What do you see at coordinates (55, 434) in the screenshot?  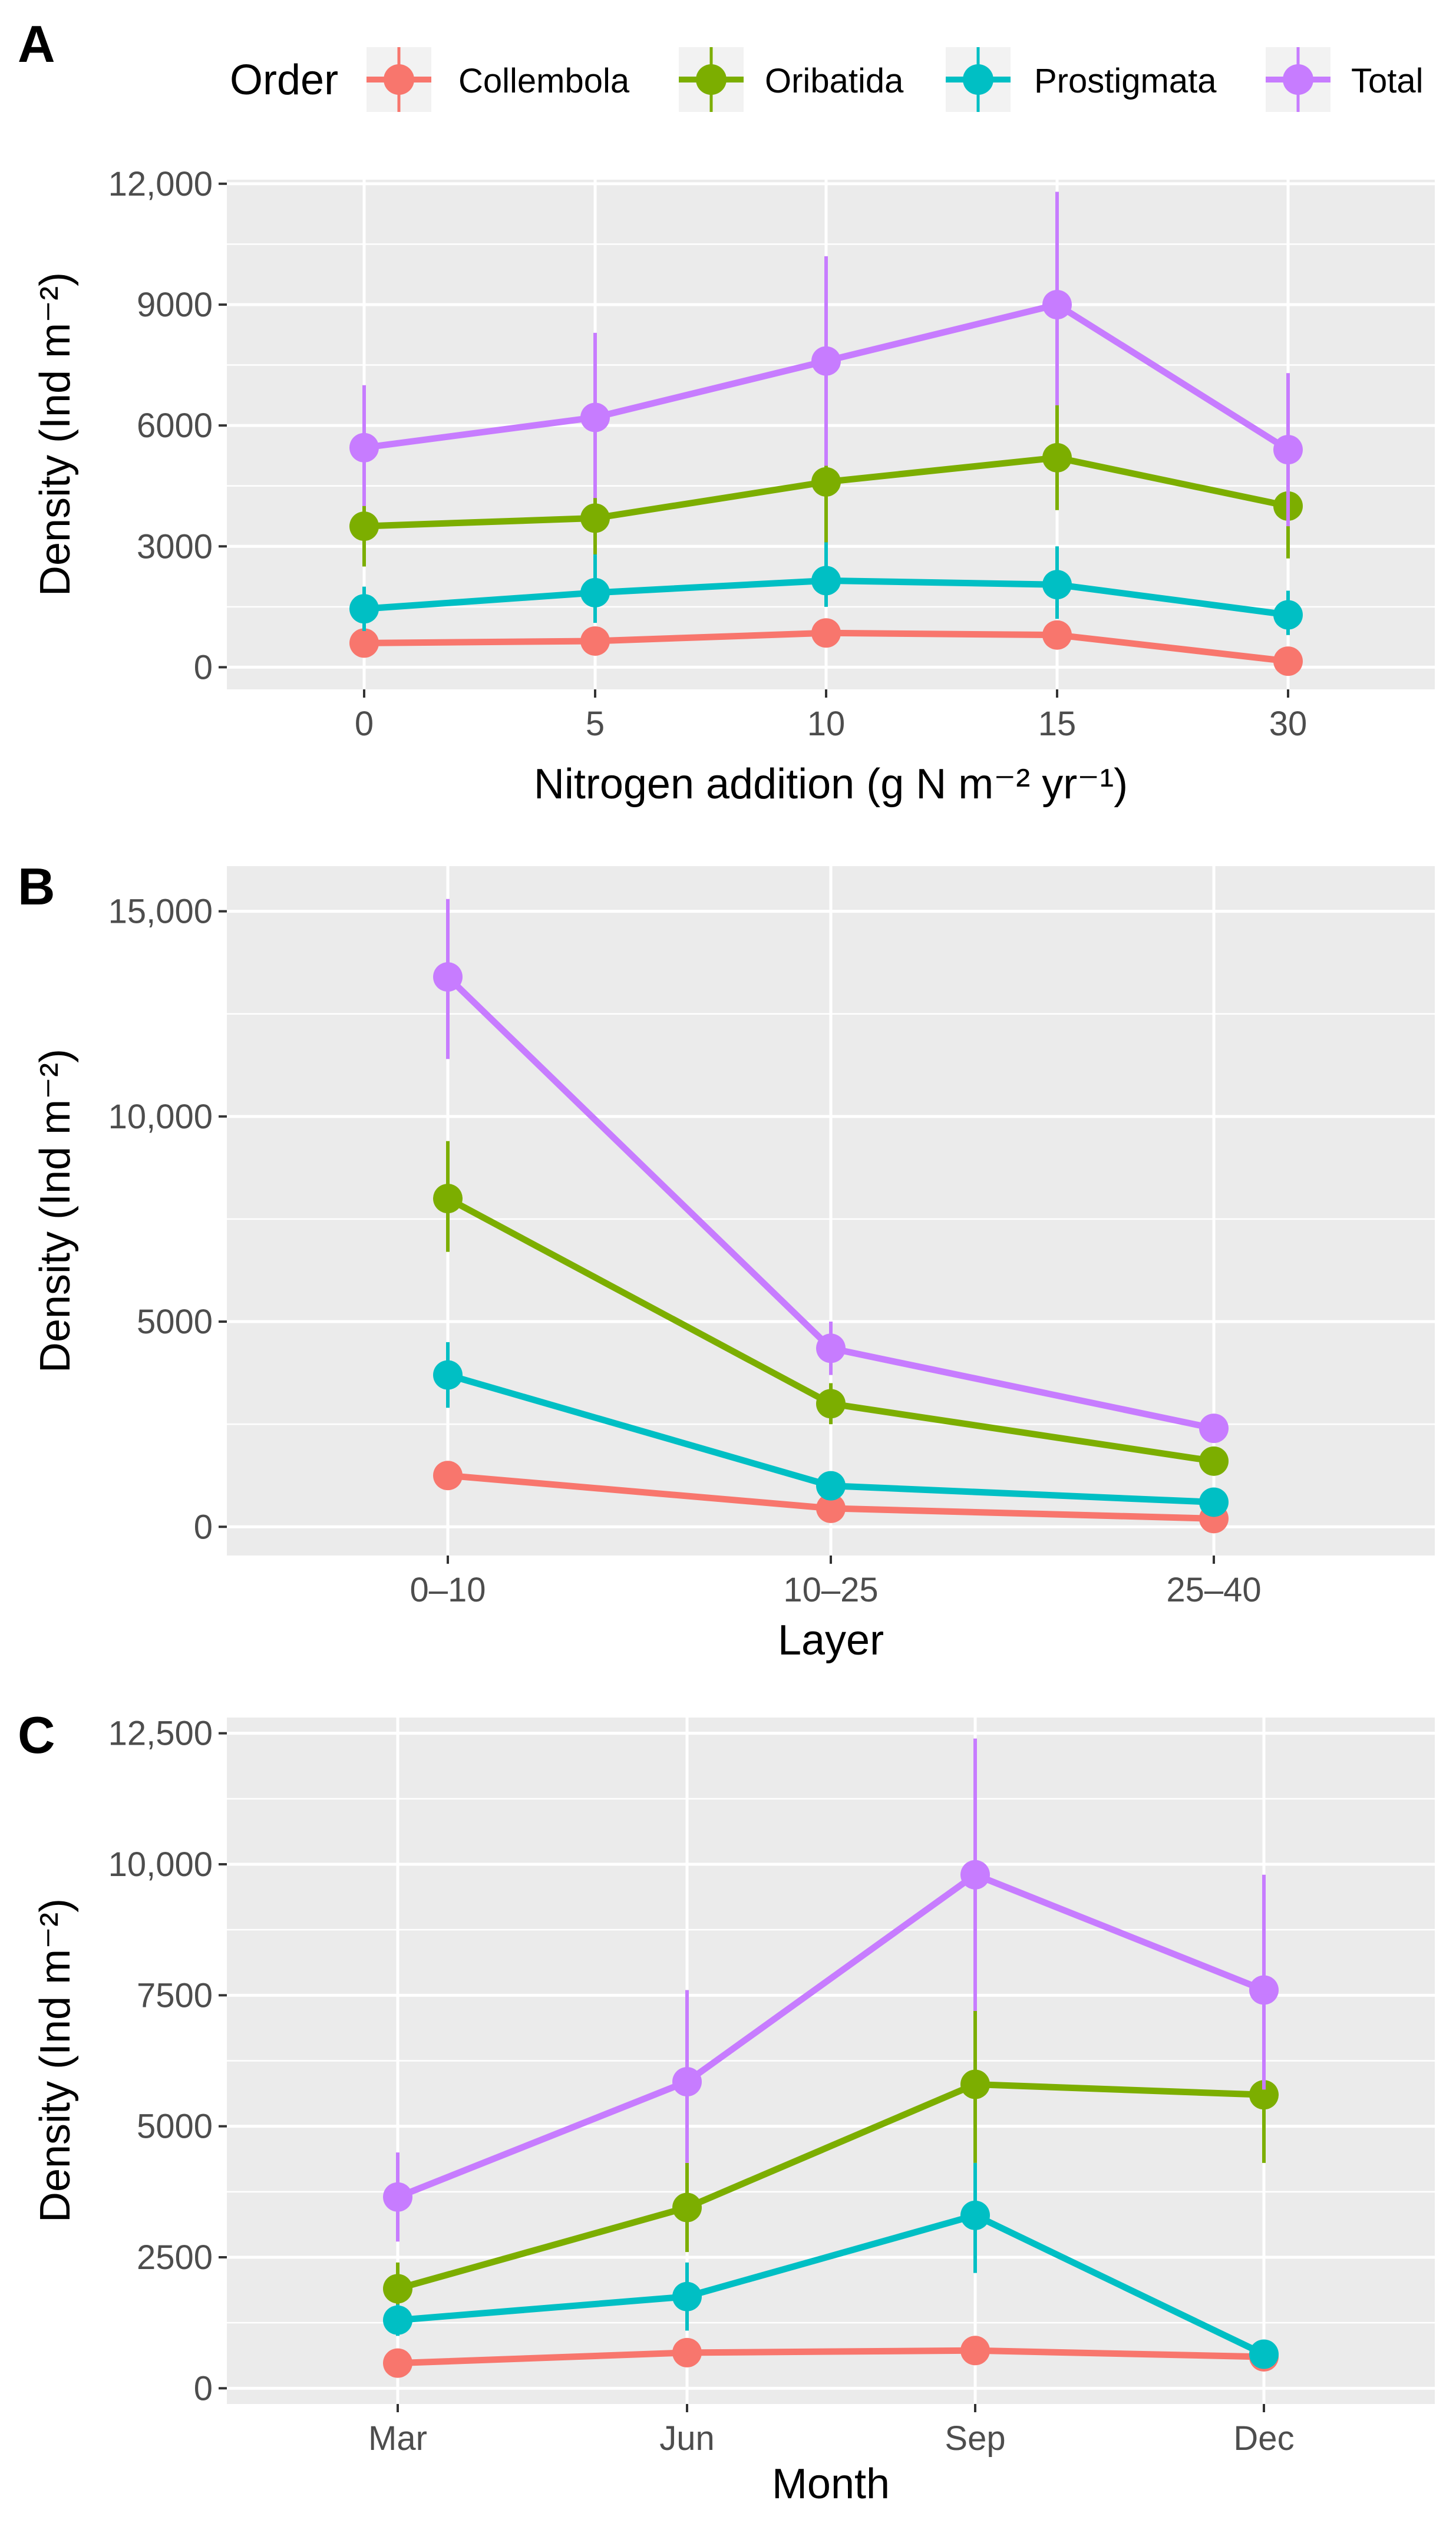 I see `panel-a-y-axis-title: Density (Ind m⁻²)` at bounding box center [55, 434].